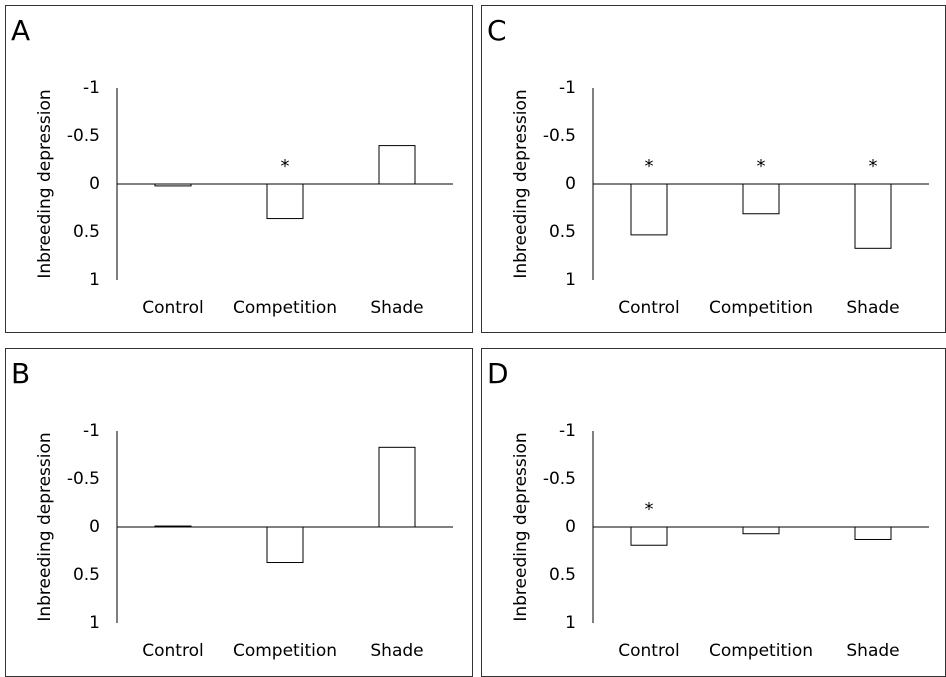  I want to click on panel-letter: C, so click(497, 30).